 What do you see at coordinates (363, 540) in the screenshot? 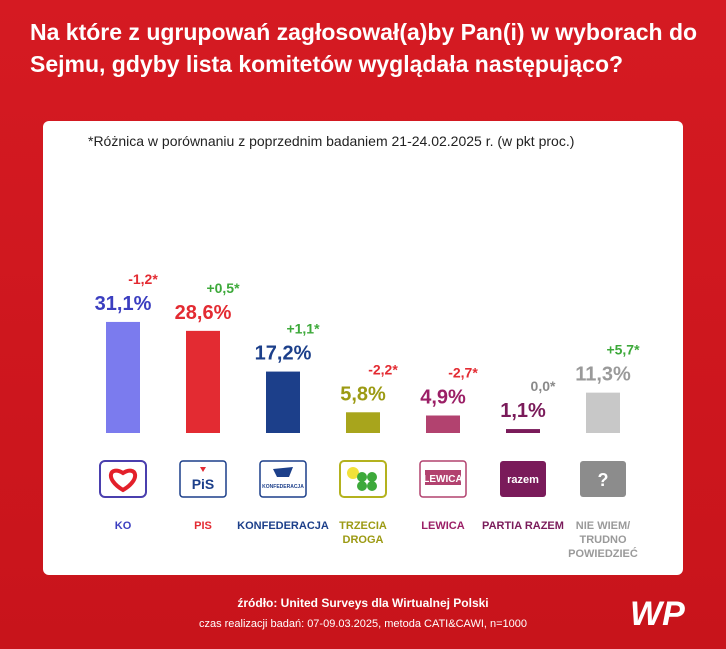
I see `category-label-trzecia-droga: DROGA` at bounding box center [363, 540].